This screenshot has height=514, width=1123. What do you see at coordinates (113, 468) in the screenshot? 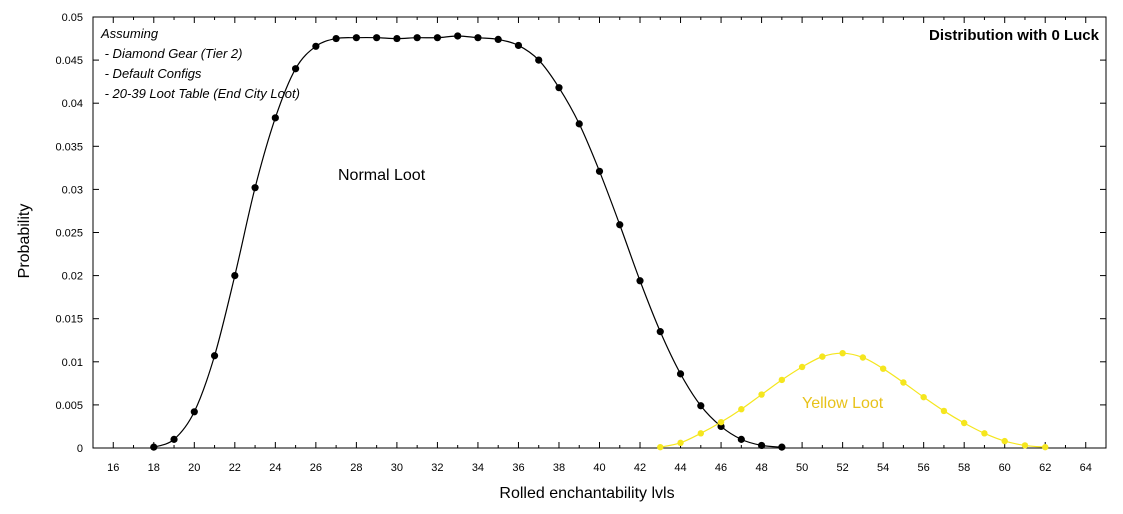
I see `x-tick-label: 16` at bounding box center [113, 468].